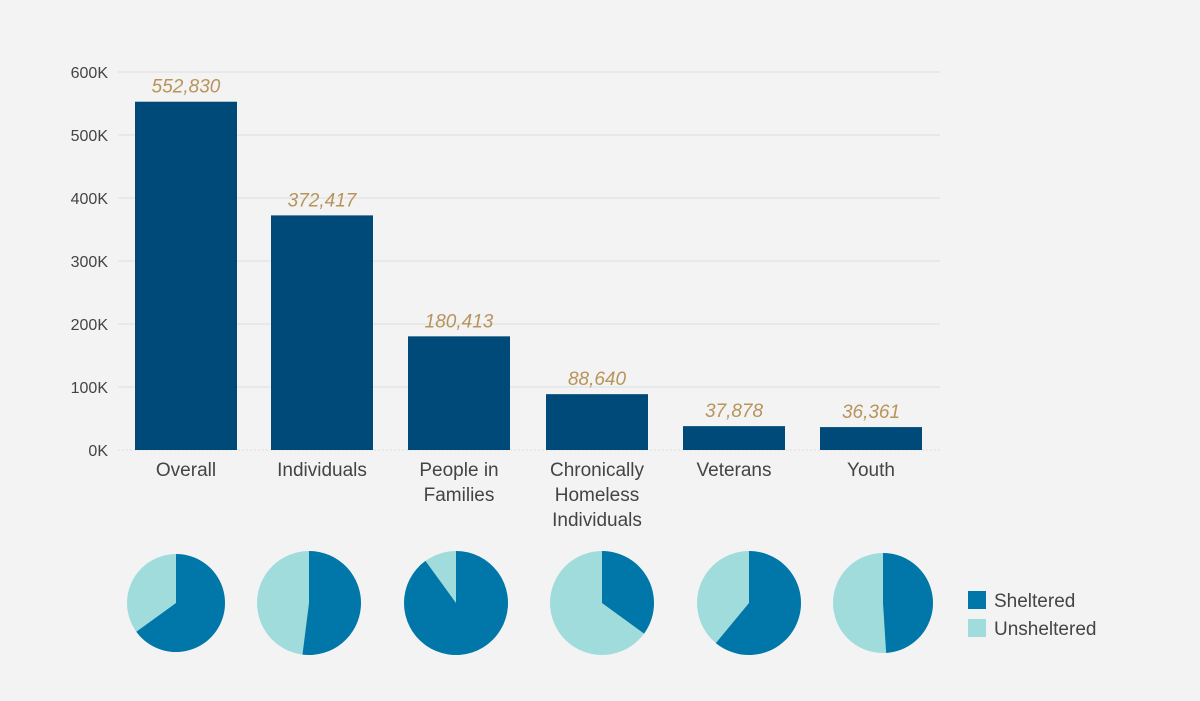 The height and width of the screenshot is (701, 1200). Describe the element at coordinates (323, 200) in the screenshot. I see `bar-value-label: 372,417` at that location.